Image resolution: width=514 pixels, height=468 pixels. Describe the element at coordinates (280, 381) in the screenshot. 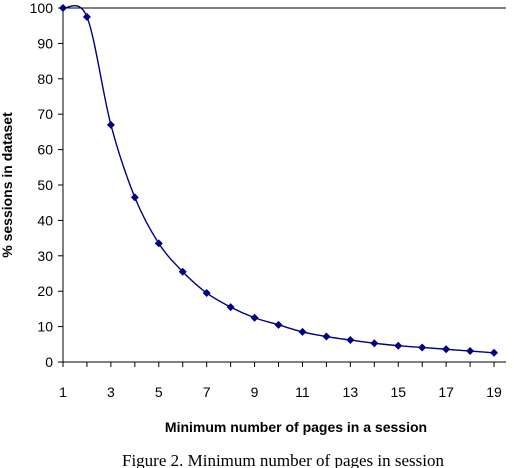

I see `x-axis-ticks: 1 3 5 7 9 11 13 15 17 19` at that location.